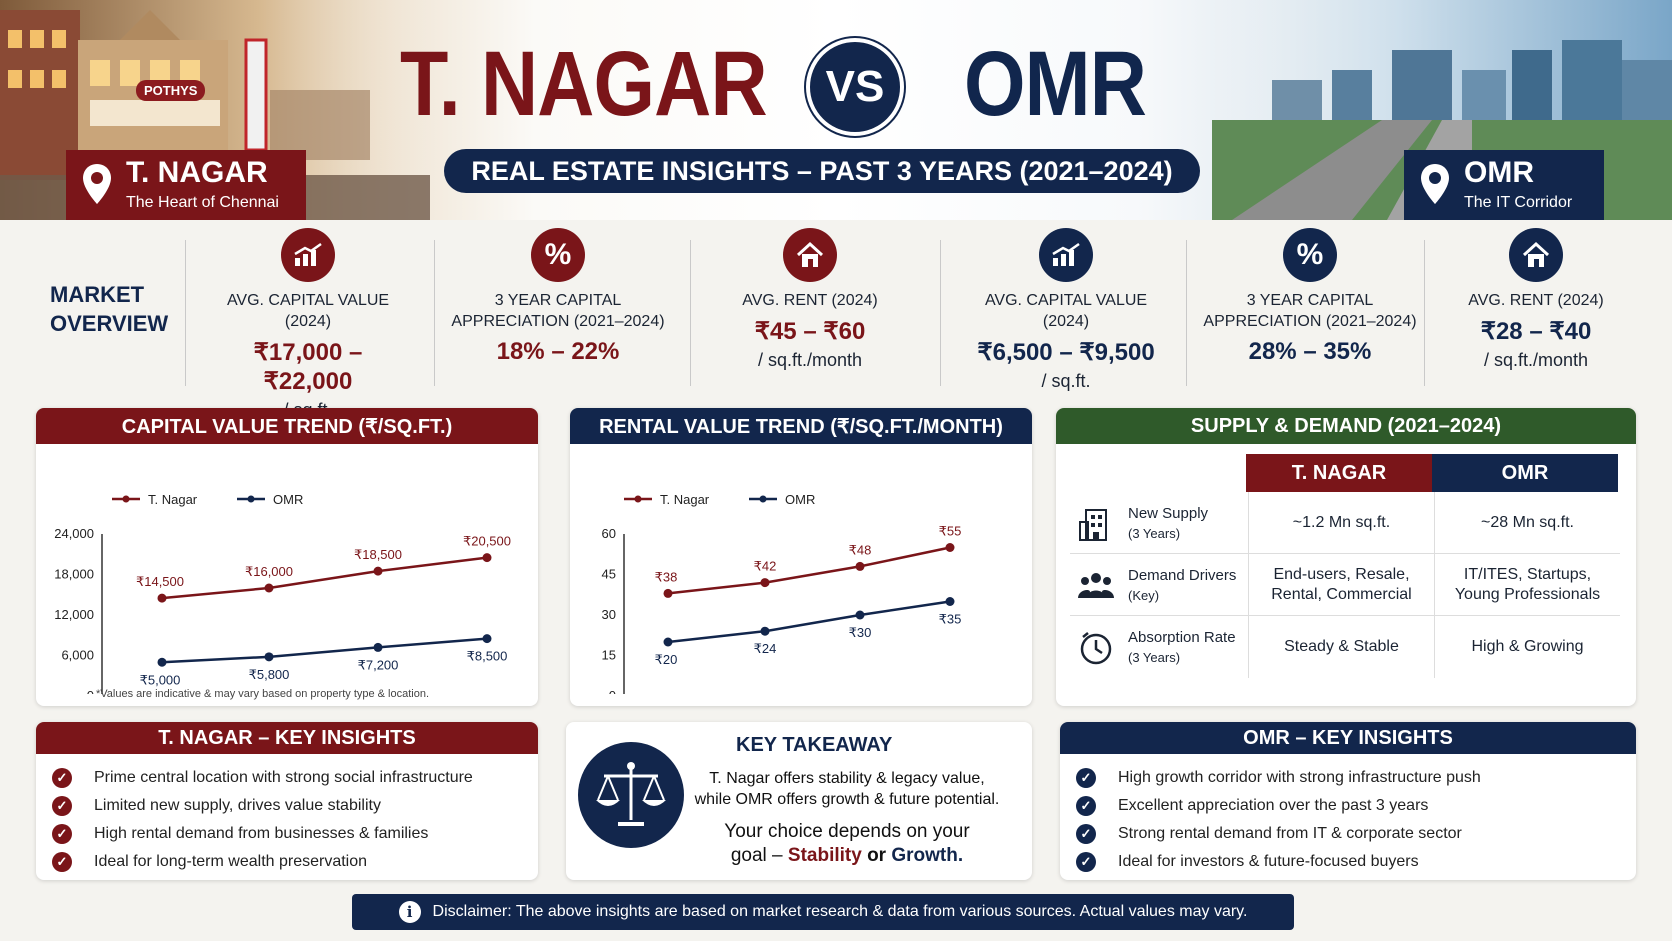 The image size is (1672, 941). What do you see at coordinates (378, 664) in the screenshot?
I see `data-label: ₹7,200` at bounding box center [378, 664].